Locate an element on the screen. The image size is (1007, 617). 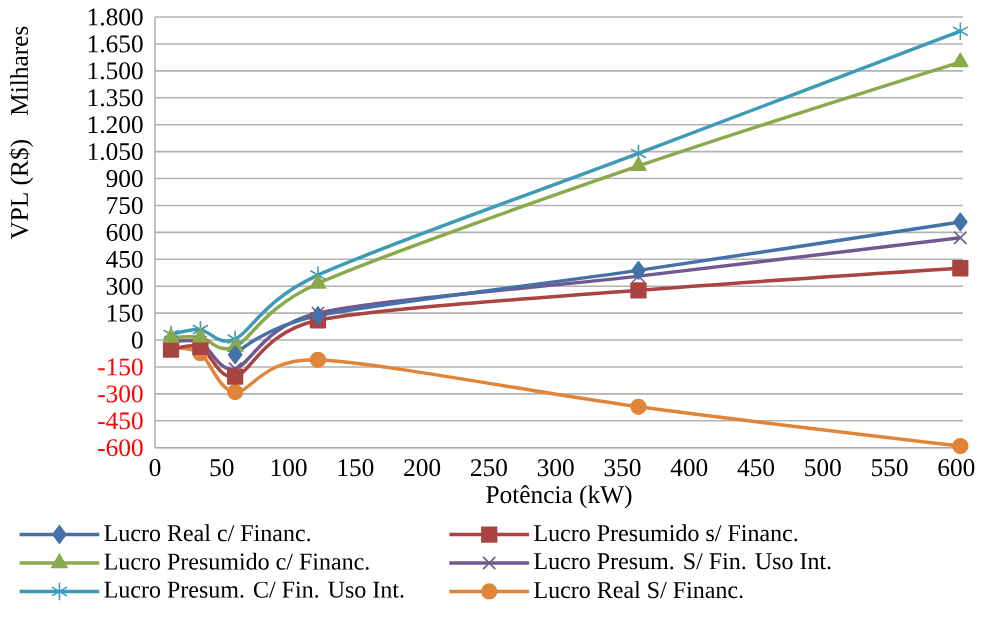
y-tick-label: 300 is located at coordinates (124, 286).